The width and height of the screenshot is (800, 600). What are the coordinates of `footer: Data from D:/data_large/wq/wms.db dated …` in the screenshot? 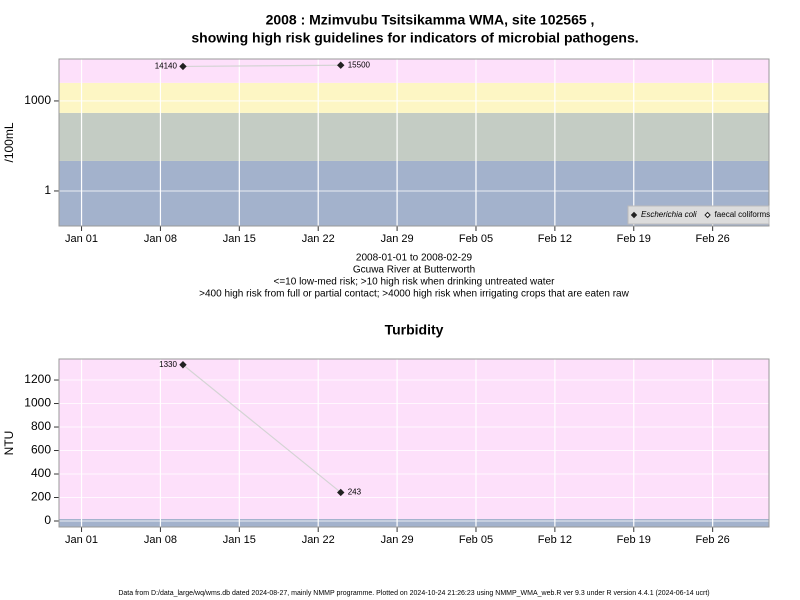 It's located at (413, 593).